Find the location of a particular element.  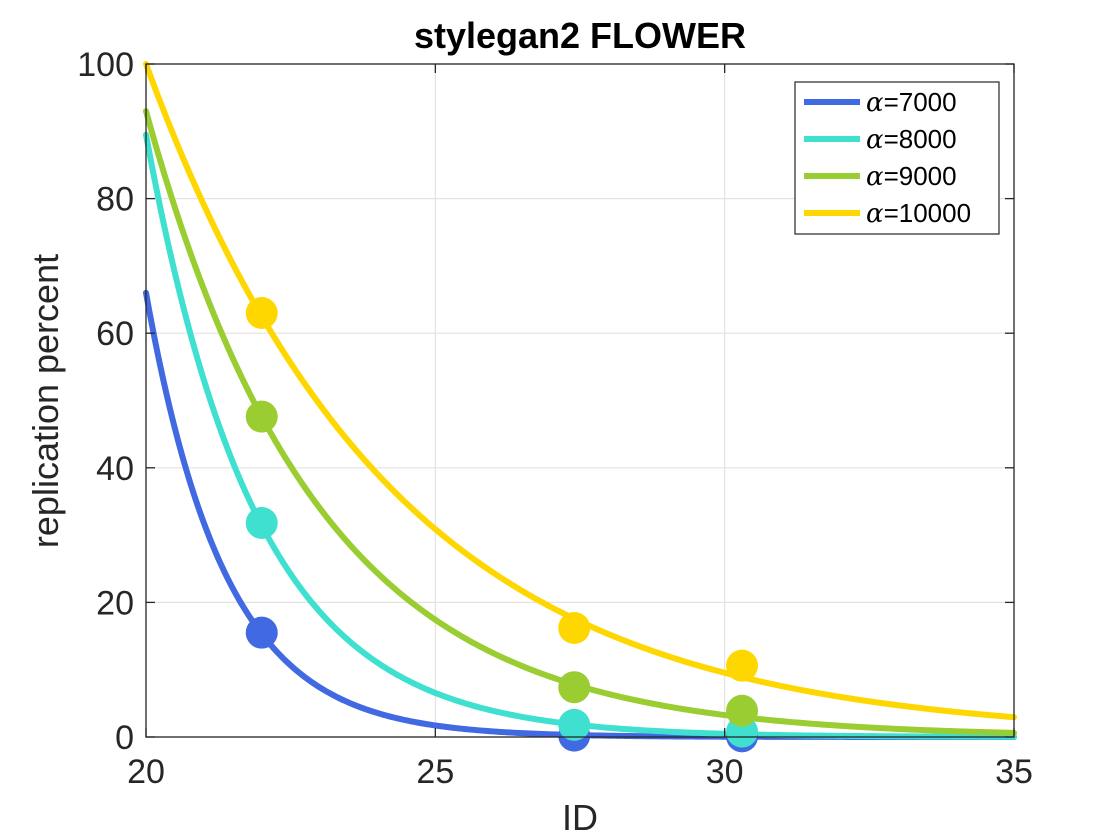

y-axis-title: replication percent is located at coordinates (45, 401).